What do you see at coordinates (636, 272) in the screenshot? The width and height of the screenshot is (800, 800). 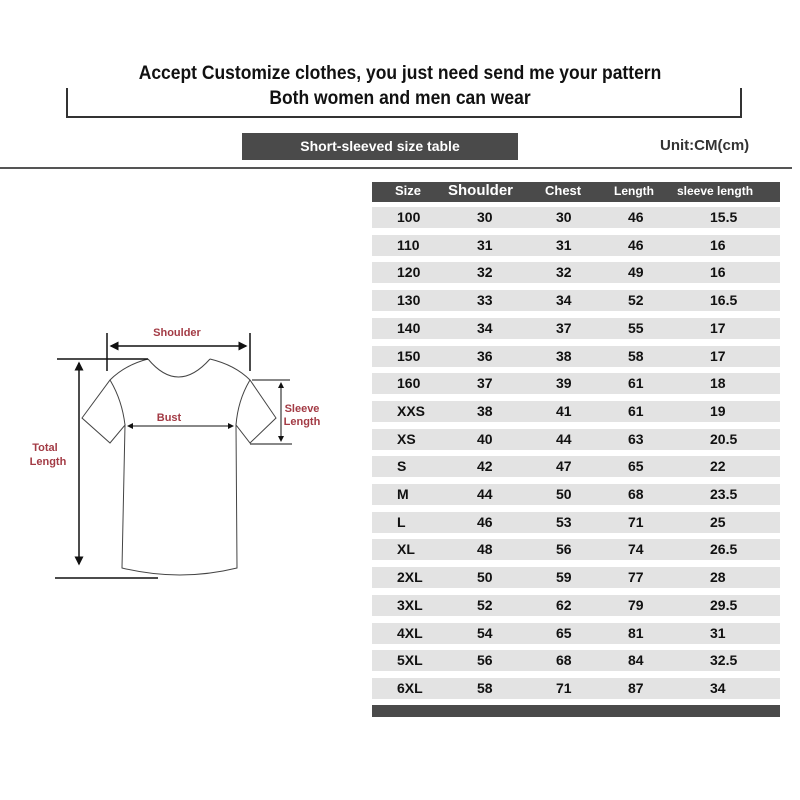 I see `table-cell: 49` at bounding box center [636, 272].